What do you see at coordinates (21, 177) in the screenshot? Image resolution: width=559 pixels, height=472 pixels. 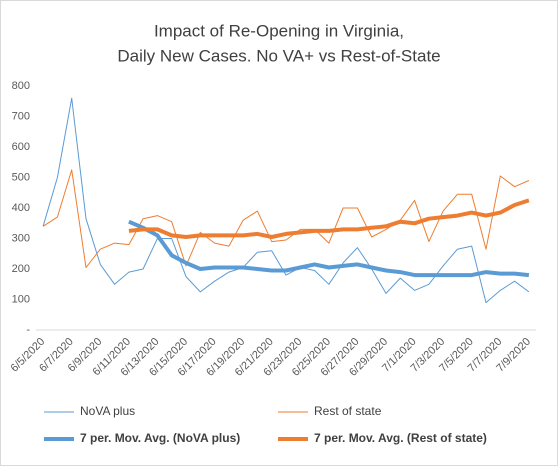 I see `y-tick-label: 500` at bounding box center [21, 177].